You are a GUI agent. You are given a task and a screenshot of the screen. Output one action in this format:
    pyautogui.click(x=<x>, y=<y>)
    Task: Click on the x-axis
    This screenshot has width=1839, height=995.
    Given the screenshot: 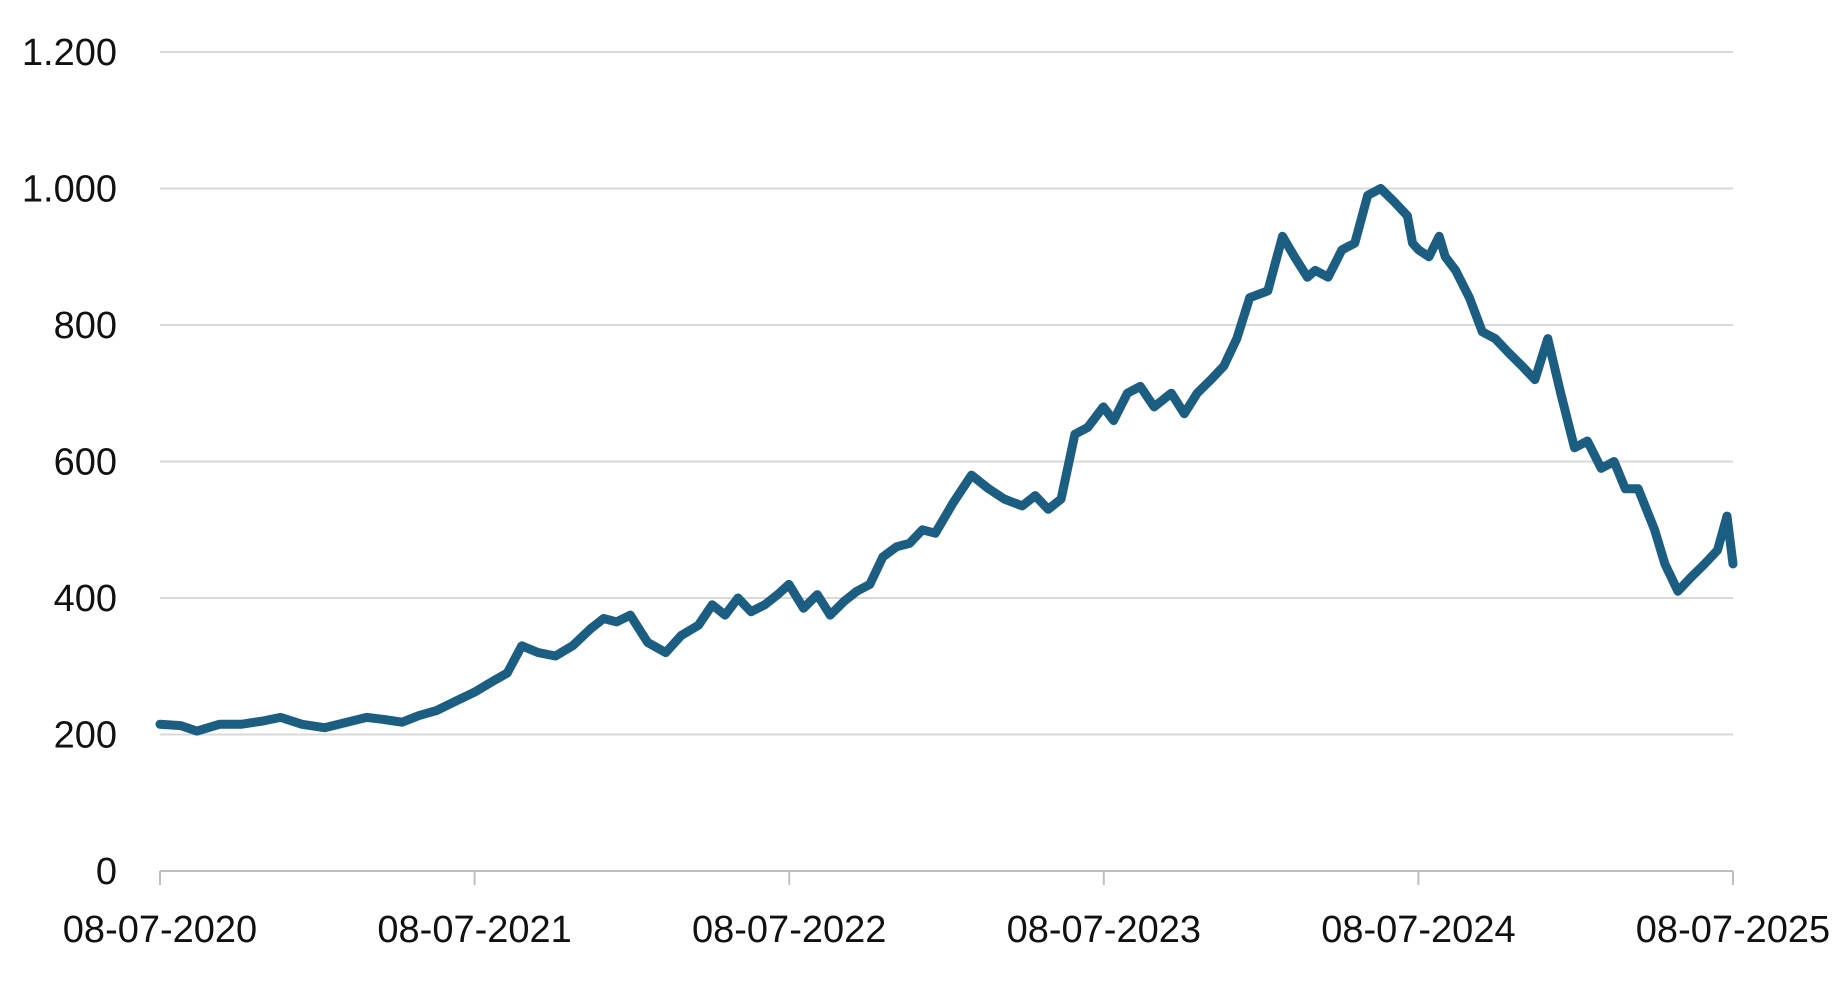 What is the action you would take?
    pyautogui.click(x=946, y=877)
    